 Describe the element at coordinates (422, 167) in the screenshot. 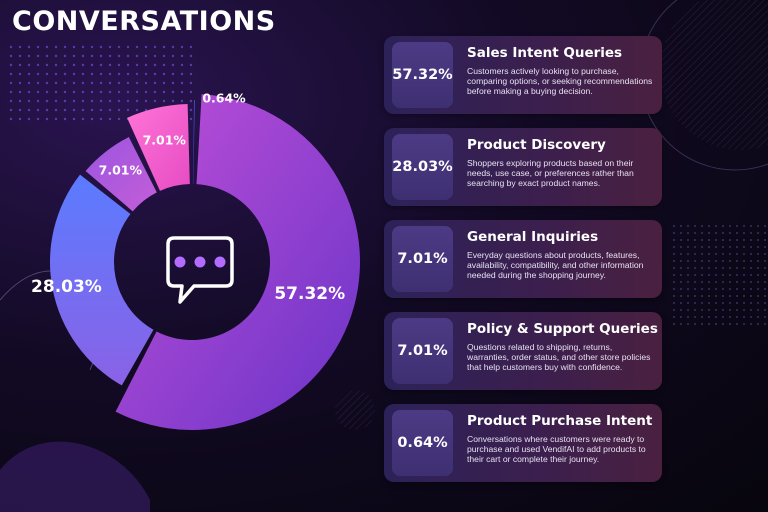

I see `card-percentage: 28.03%` at that location.